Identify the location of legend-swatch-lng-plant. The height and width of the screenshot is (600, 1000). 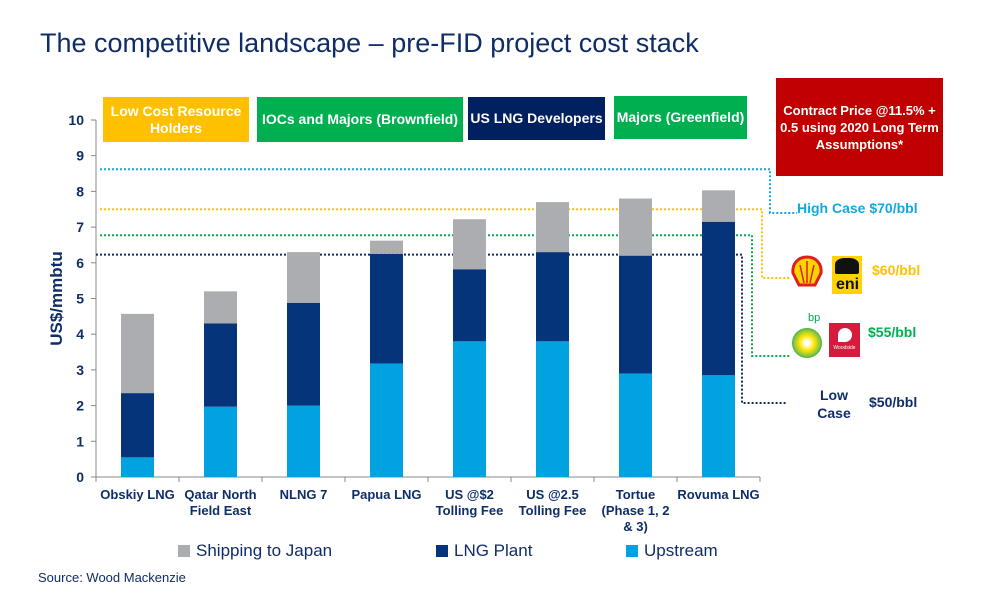
(442, 551).